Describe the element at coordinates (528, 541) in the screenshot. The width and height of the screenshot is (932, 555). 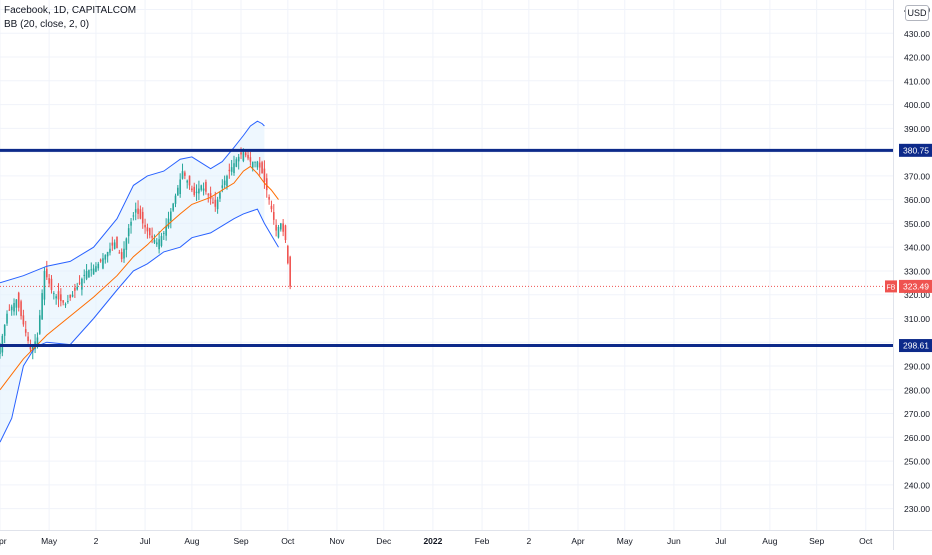
I see `x-tick-label: 2` at that location.